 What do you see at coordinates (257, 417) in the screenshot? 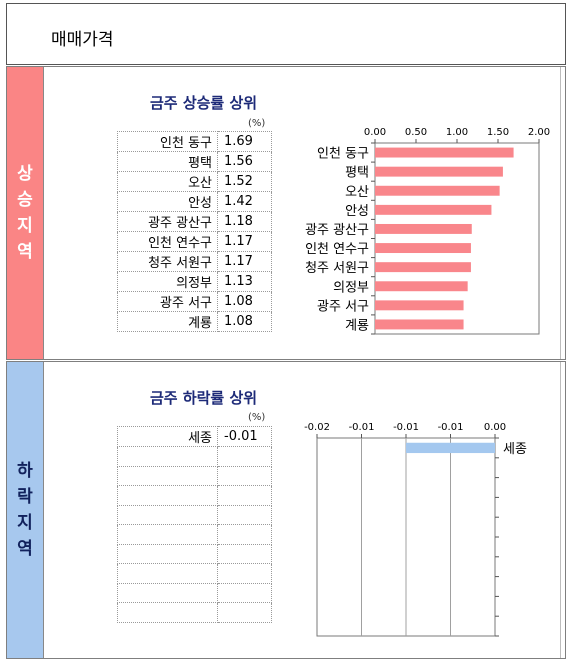
I see `fall-unit: (%)` at bounding box center [257, 417].